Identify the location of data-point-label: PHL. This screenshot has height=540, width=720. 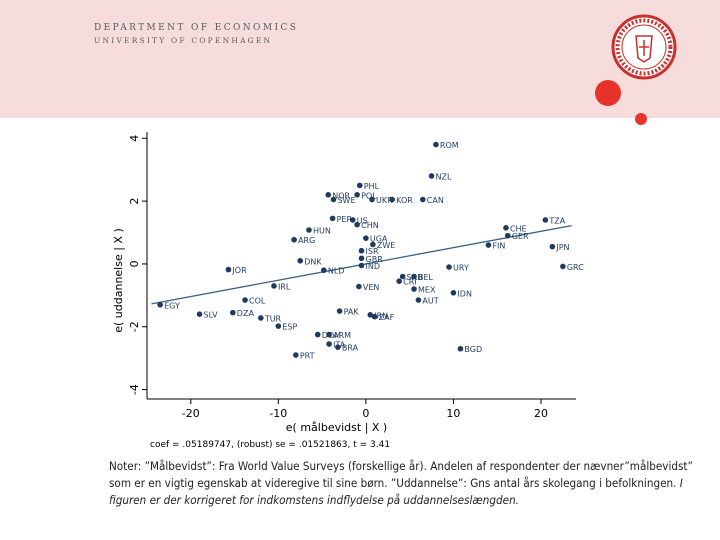
(372, 186).